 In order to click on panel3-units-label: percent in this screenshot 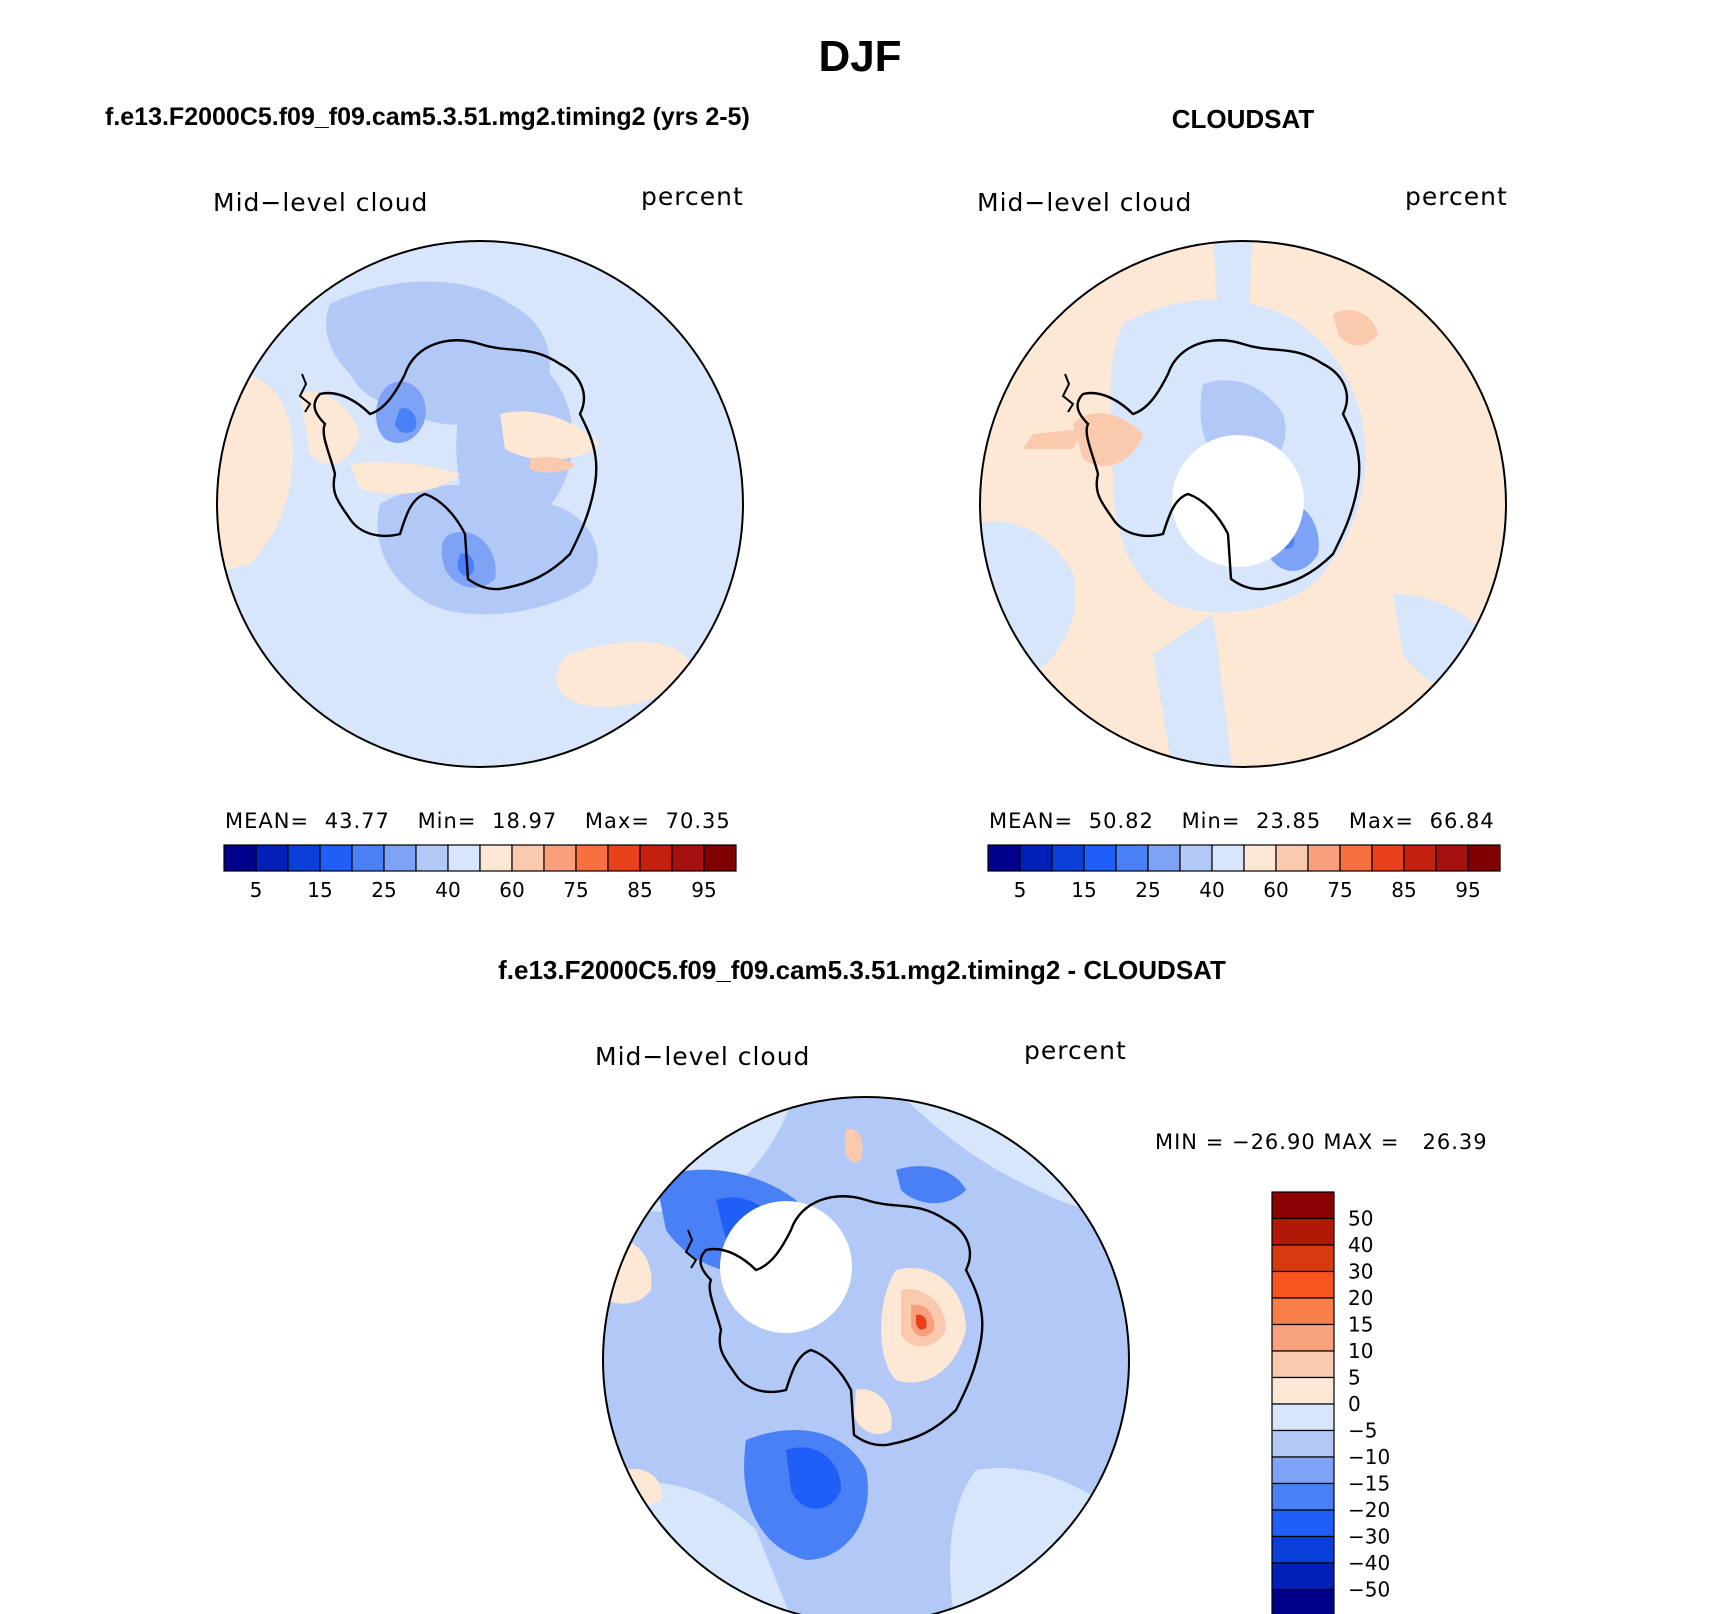, I will do `click(1075, 1050)`.